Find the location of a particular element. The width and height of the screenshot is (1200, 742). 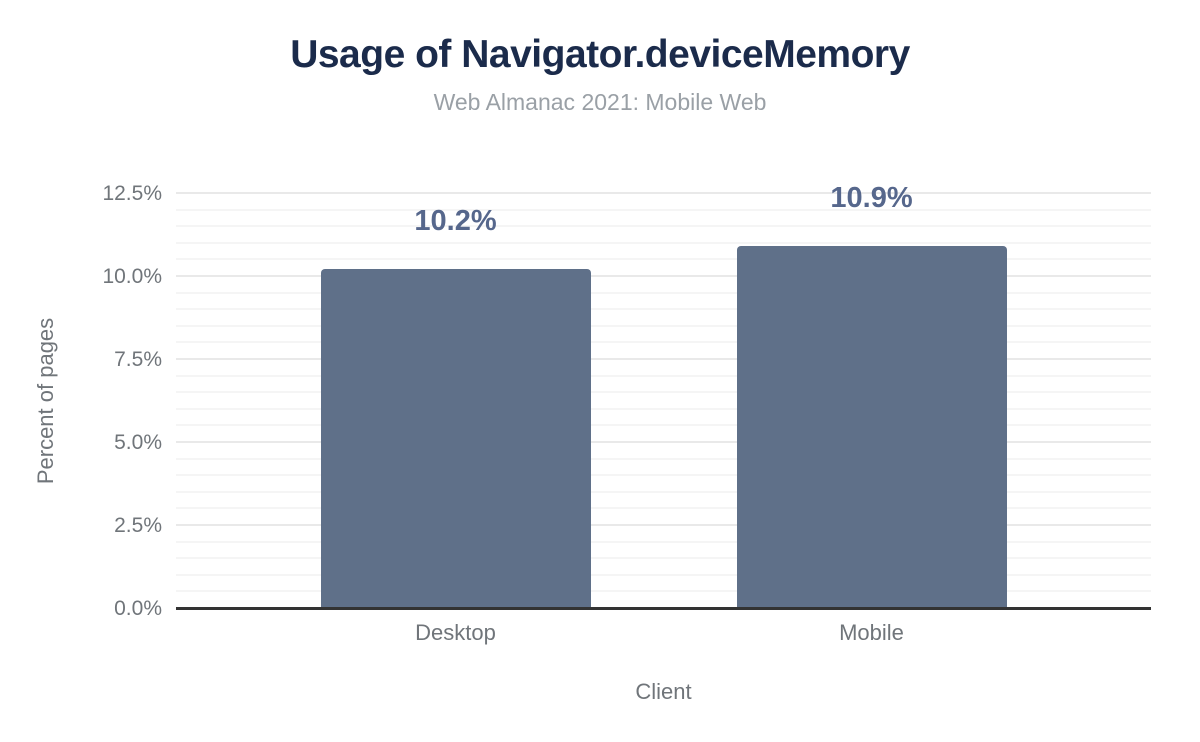

y-tick-label: 2.5% is located at coordinates (138, 525).